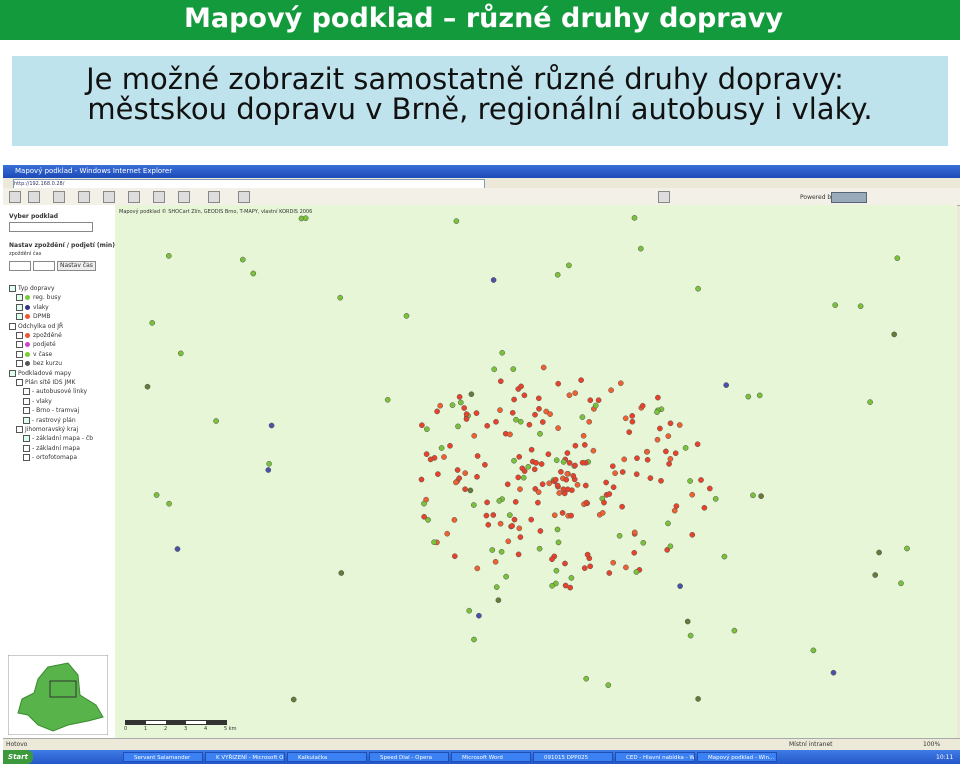  What do you see at coordinates (60, 392) in the screenshot?
I see `tree-item: - autobusové linky` at bounding box center [60, 392].